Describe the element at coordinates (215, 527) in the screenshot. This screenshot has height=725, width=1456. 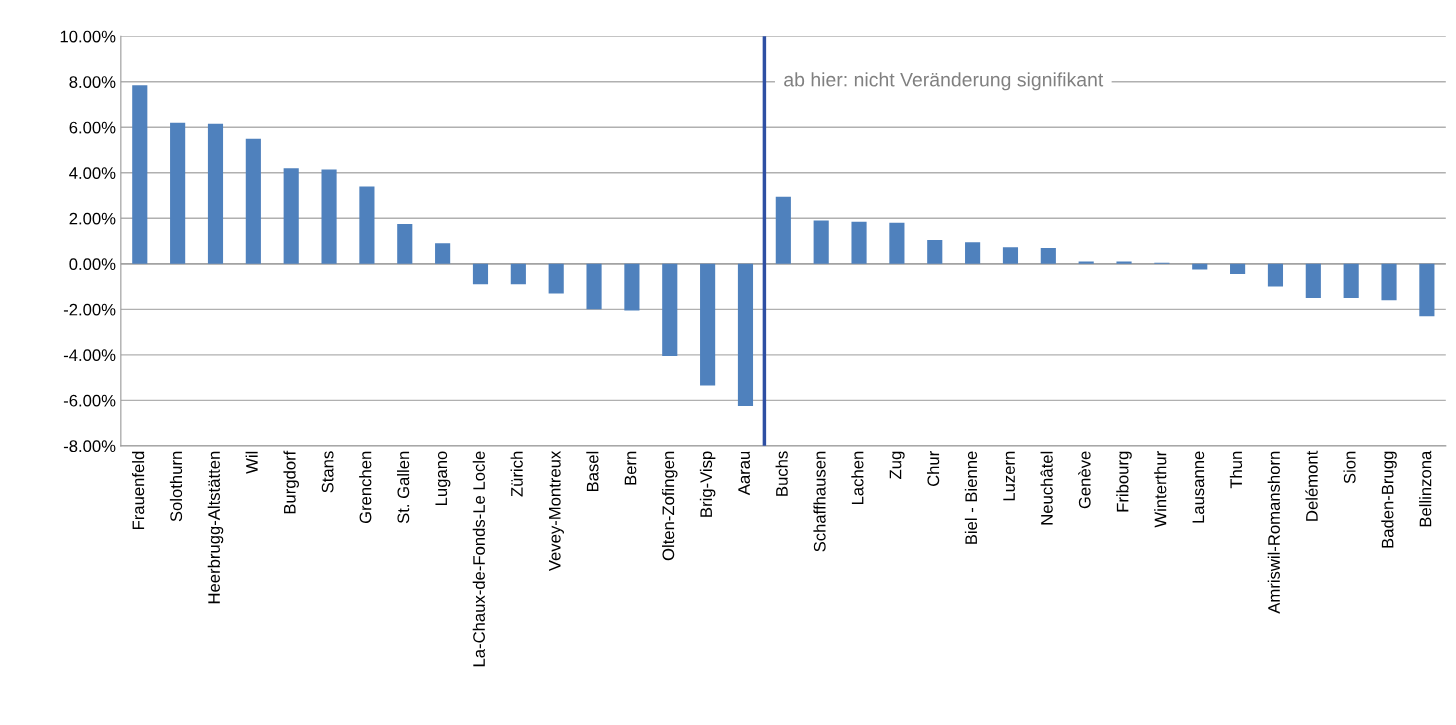
I see `x-tick-label: Heerbrugg-Altstätten` at that location.